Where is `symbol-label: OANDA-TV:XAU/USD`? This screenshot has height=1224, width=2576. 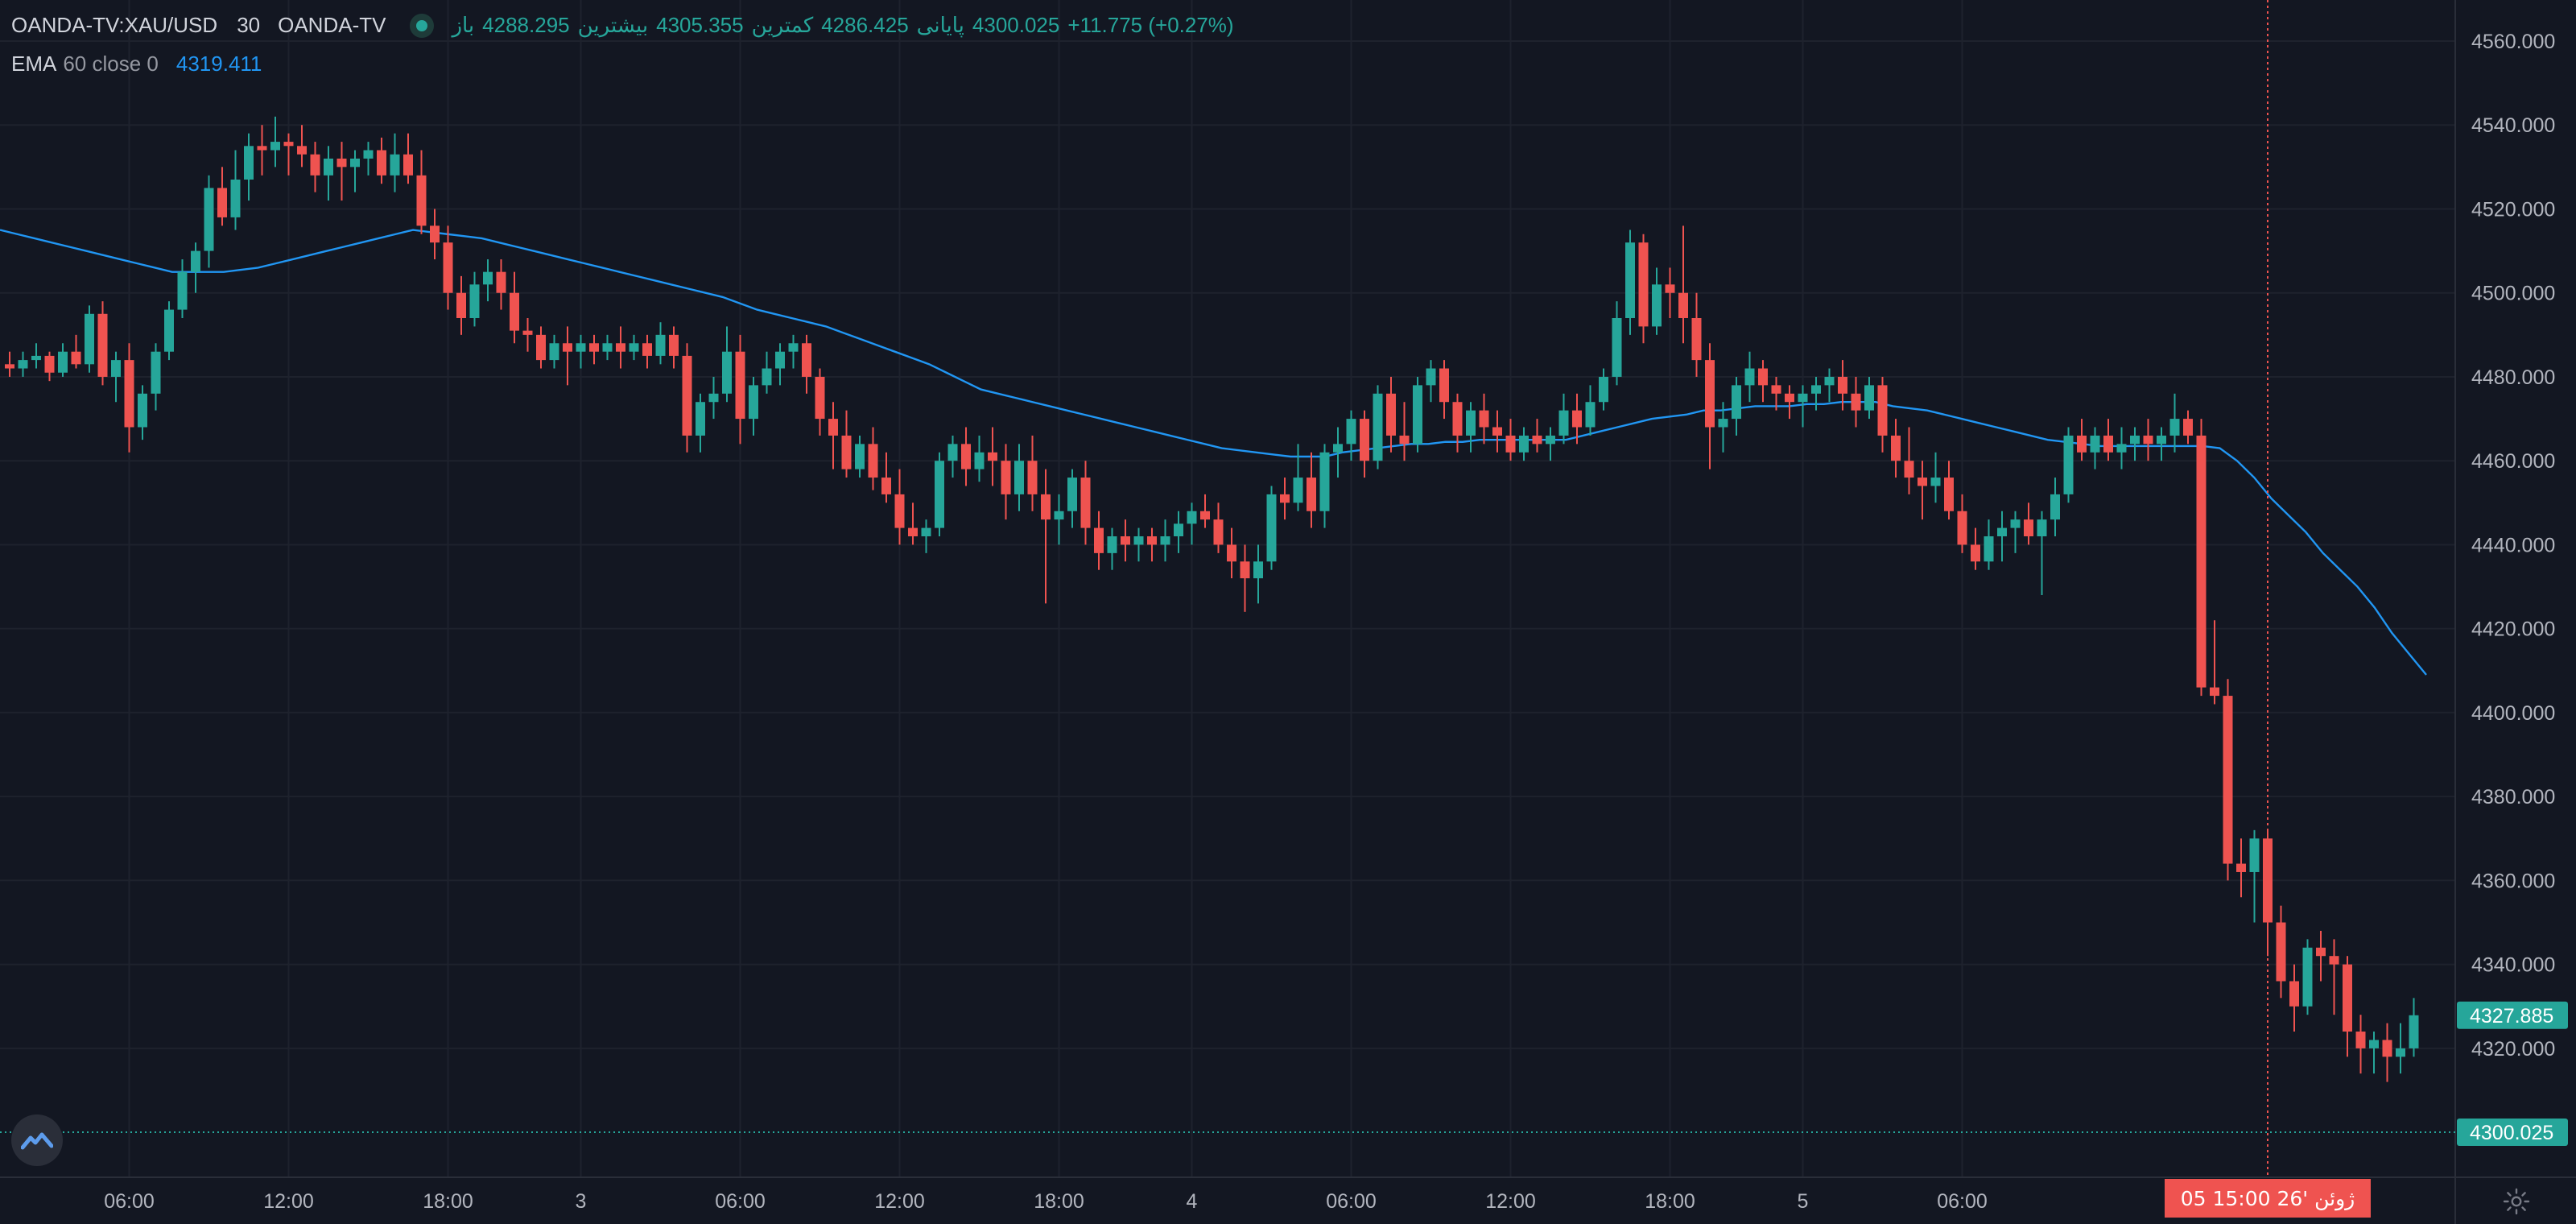 symbol-label: OANDA-TV:XAU/USD is located at coordinates (114, 25).